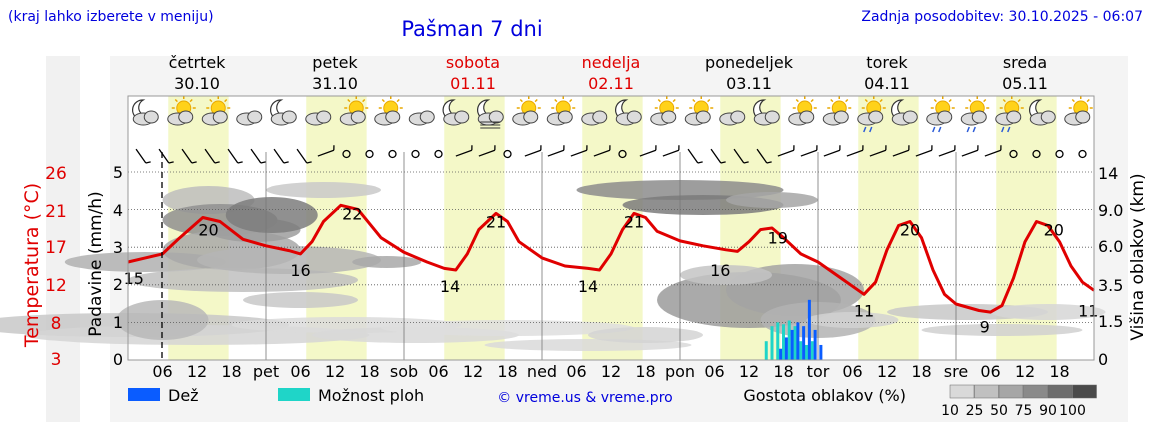 The image size is (1152, 443). I want to click on temperature-axis-title: Temperatura (°C), so click(32, 265).